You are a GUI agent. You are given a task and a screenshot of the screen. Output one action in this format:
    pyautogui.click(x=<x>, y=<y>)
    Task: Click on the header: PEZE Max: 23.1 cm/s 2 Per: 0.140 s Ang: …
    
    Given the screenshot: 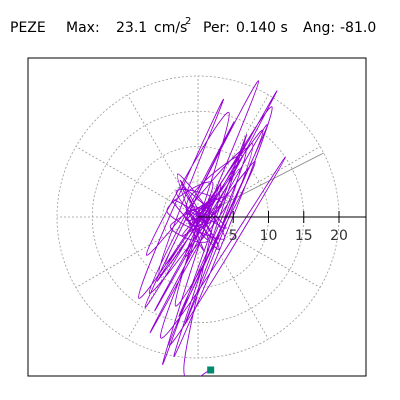 What is the action you would take?
    pyautogui.click(x=193, y=26)
    